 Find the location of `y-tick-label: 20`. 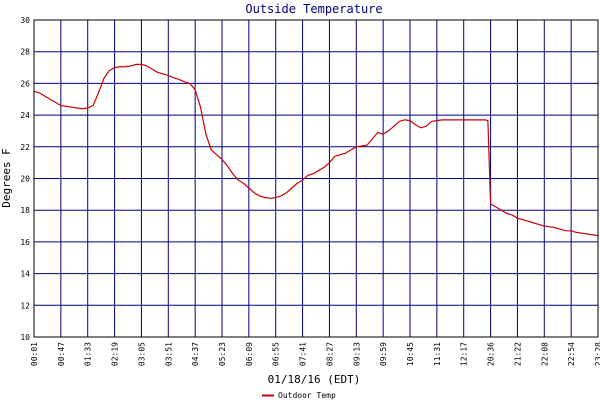

y-tick-label: 20 is located at coordinates (25, 179).